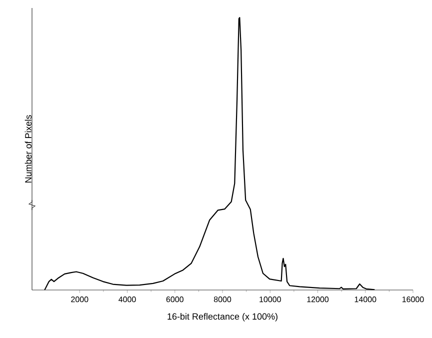  I want to click on x-tick-label: 14000, so click(365, 299).